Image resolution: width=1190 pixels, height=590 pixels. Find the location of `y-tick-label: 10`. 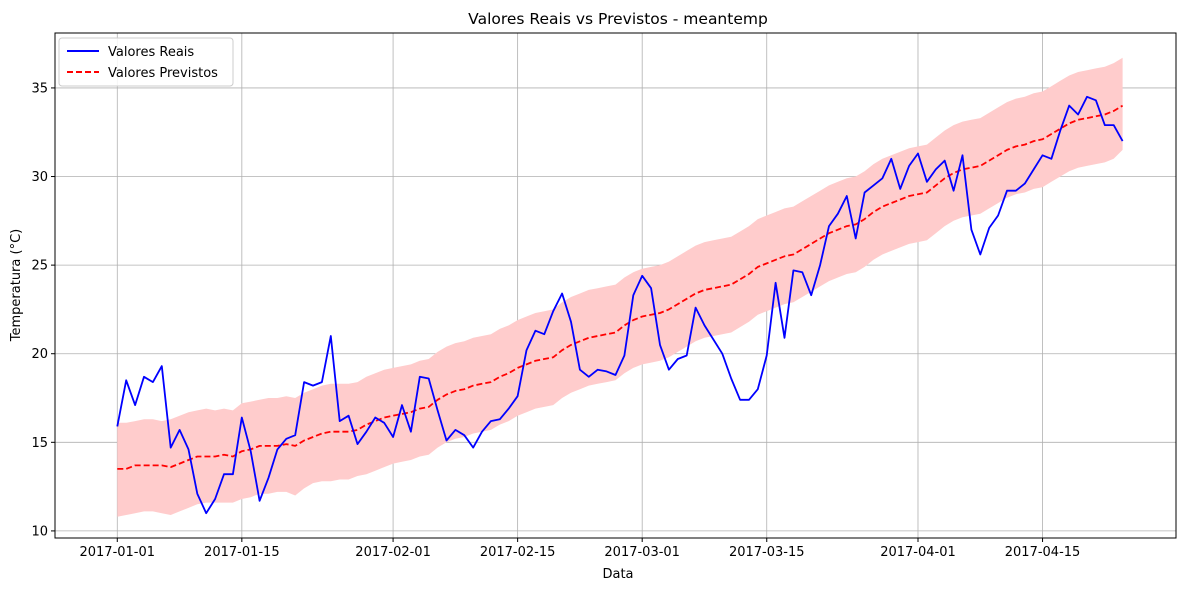

y-tick-label: 10 is located at coordinates (39, 531).